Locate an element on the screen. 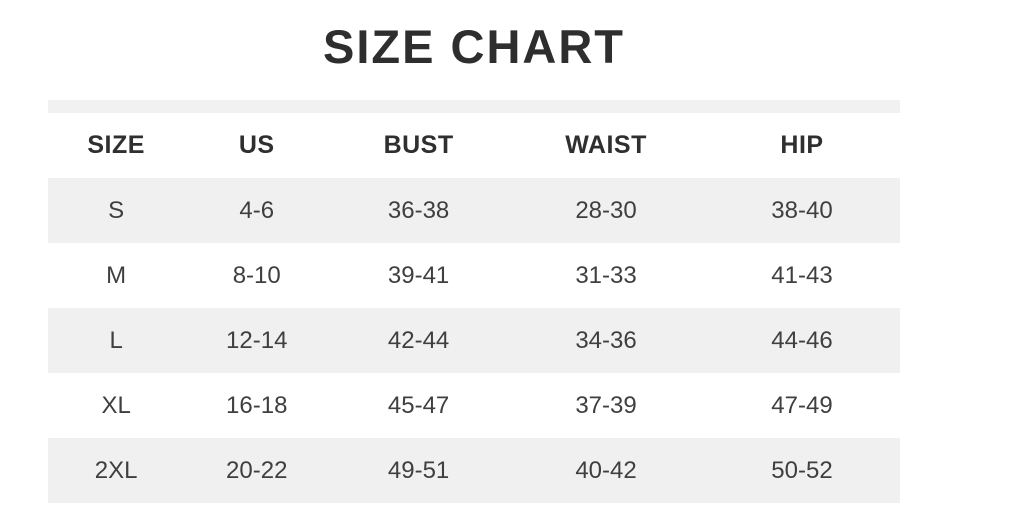 The width and height of the screenshot is (1024, 524). table-cell: XL is located at coordinates (116, 405).